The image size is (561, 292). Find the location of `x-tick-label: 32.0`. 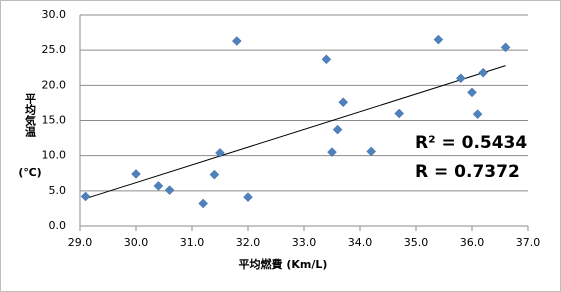

x-tick-label: 32.0 is located at coordinates (248, 242).